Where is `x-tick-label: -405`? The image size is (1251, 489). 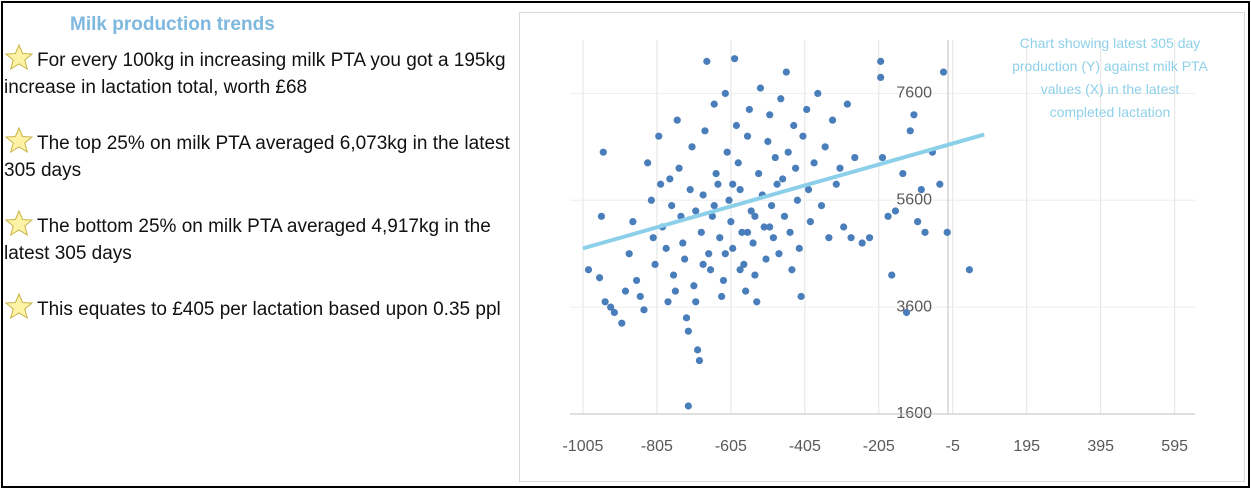 x-tick-label: -405 is located at coordinates (805, 446).